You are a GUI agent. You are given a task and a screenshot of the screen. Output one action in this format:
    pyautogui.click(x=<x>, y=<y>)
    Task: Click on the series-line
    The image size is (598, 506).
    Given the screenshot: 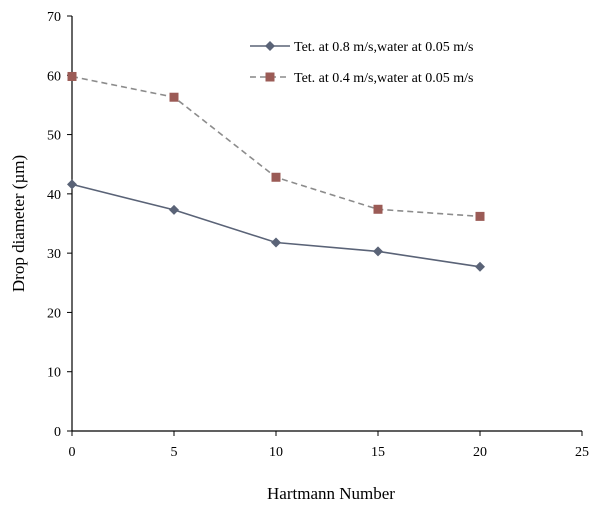 What is the action you would take?
    pyautogui.click(x=276, y=225)
    